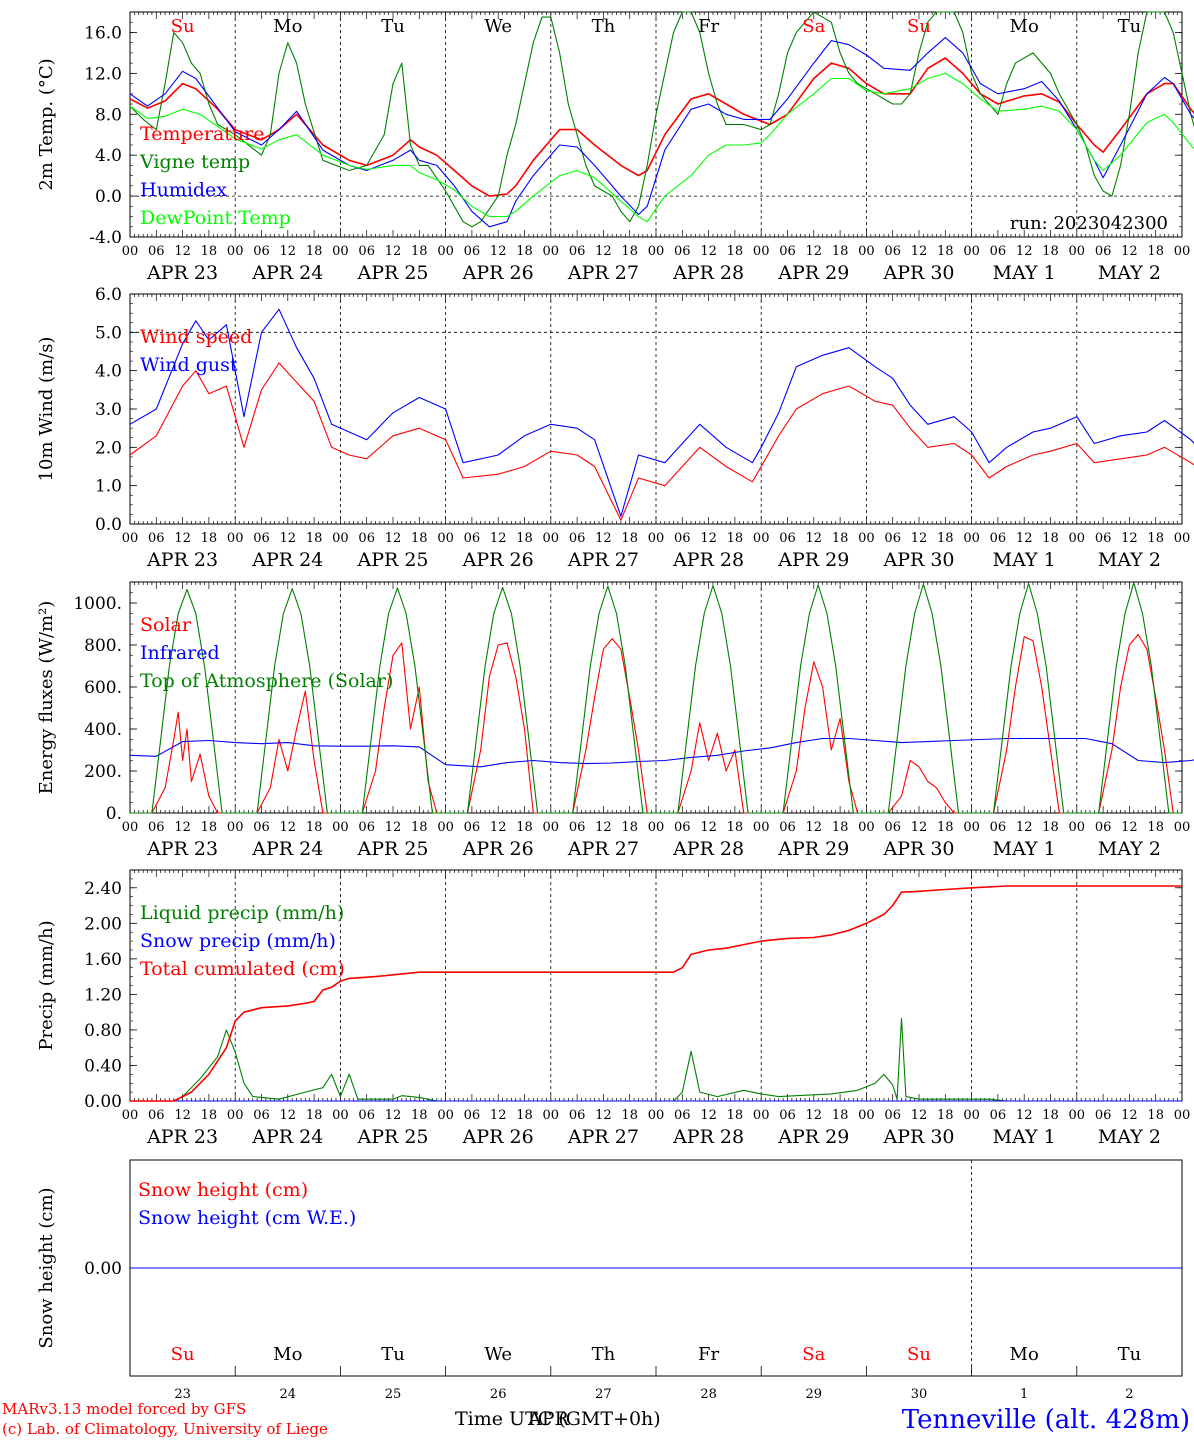  I want to click on legend-entry: Snow precip (mm/h), so click(238, 941).